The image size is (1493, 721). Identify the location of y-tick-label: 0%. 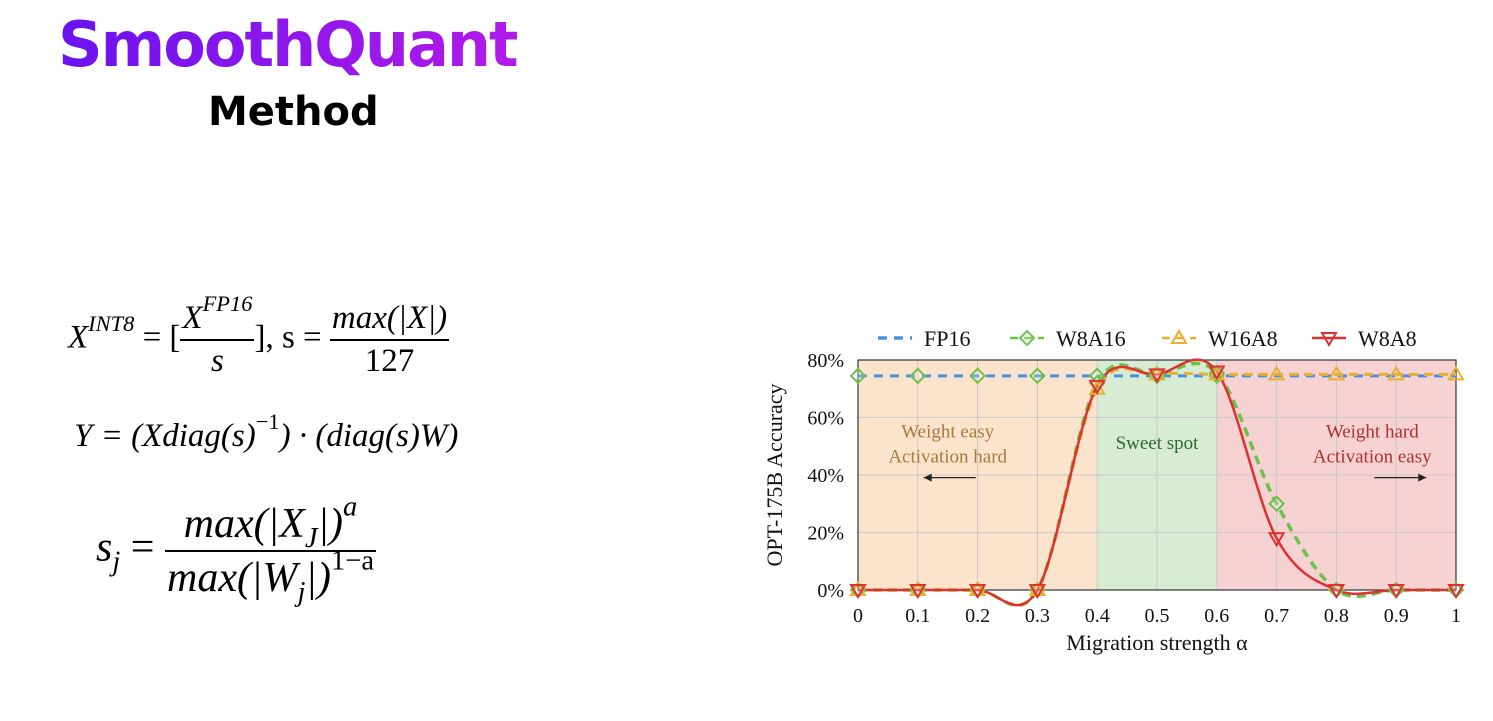
(830, 591).